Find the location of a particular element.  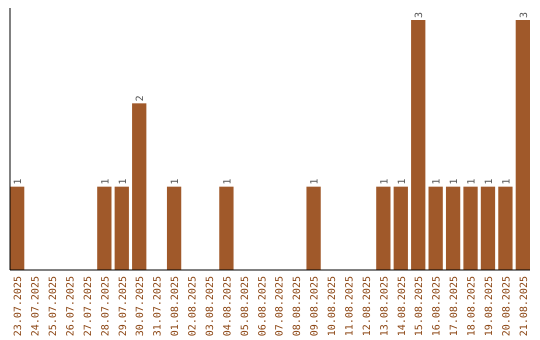

x-tick-label: 15.08.2025 is located at coordinates (420, 306).